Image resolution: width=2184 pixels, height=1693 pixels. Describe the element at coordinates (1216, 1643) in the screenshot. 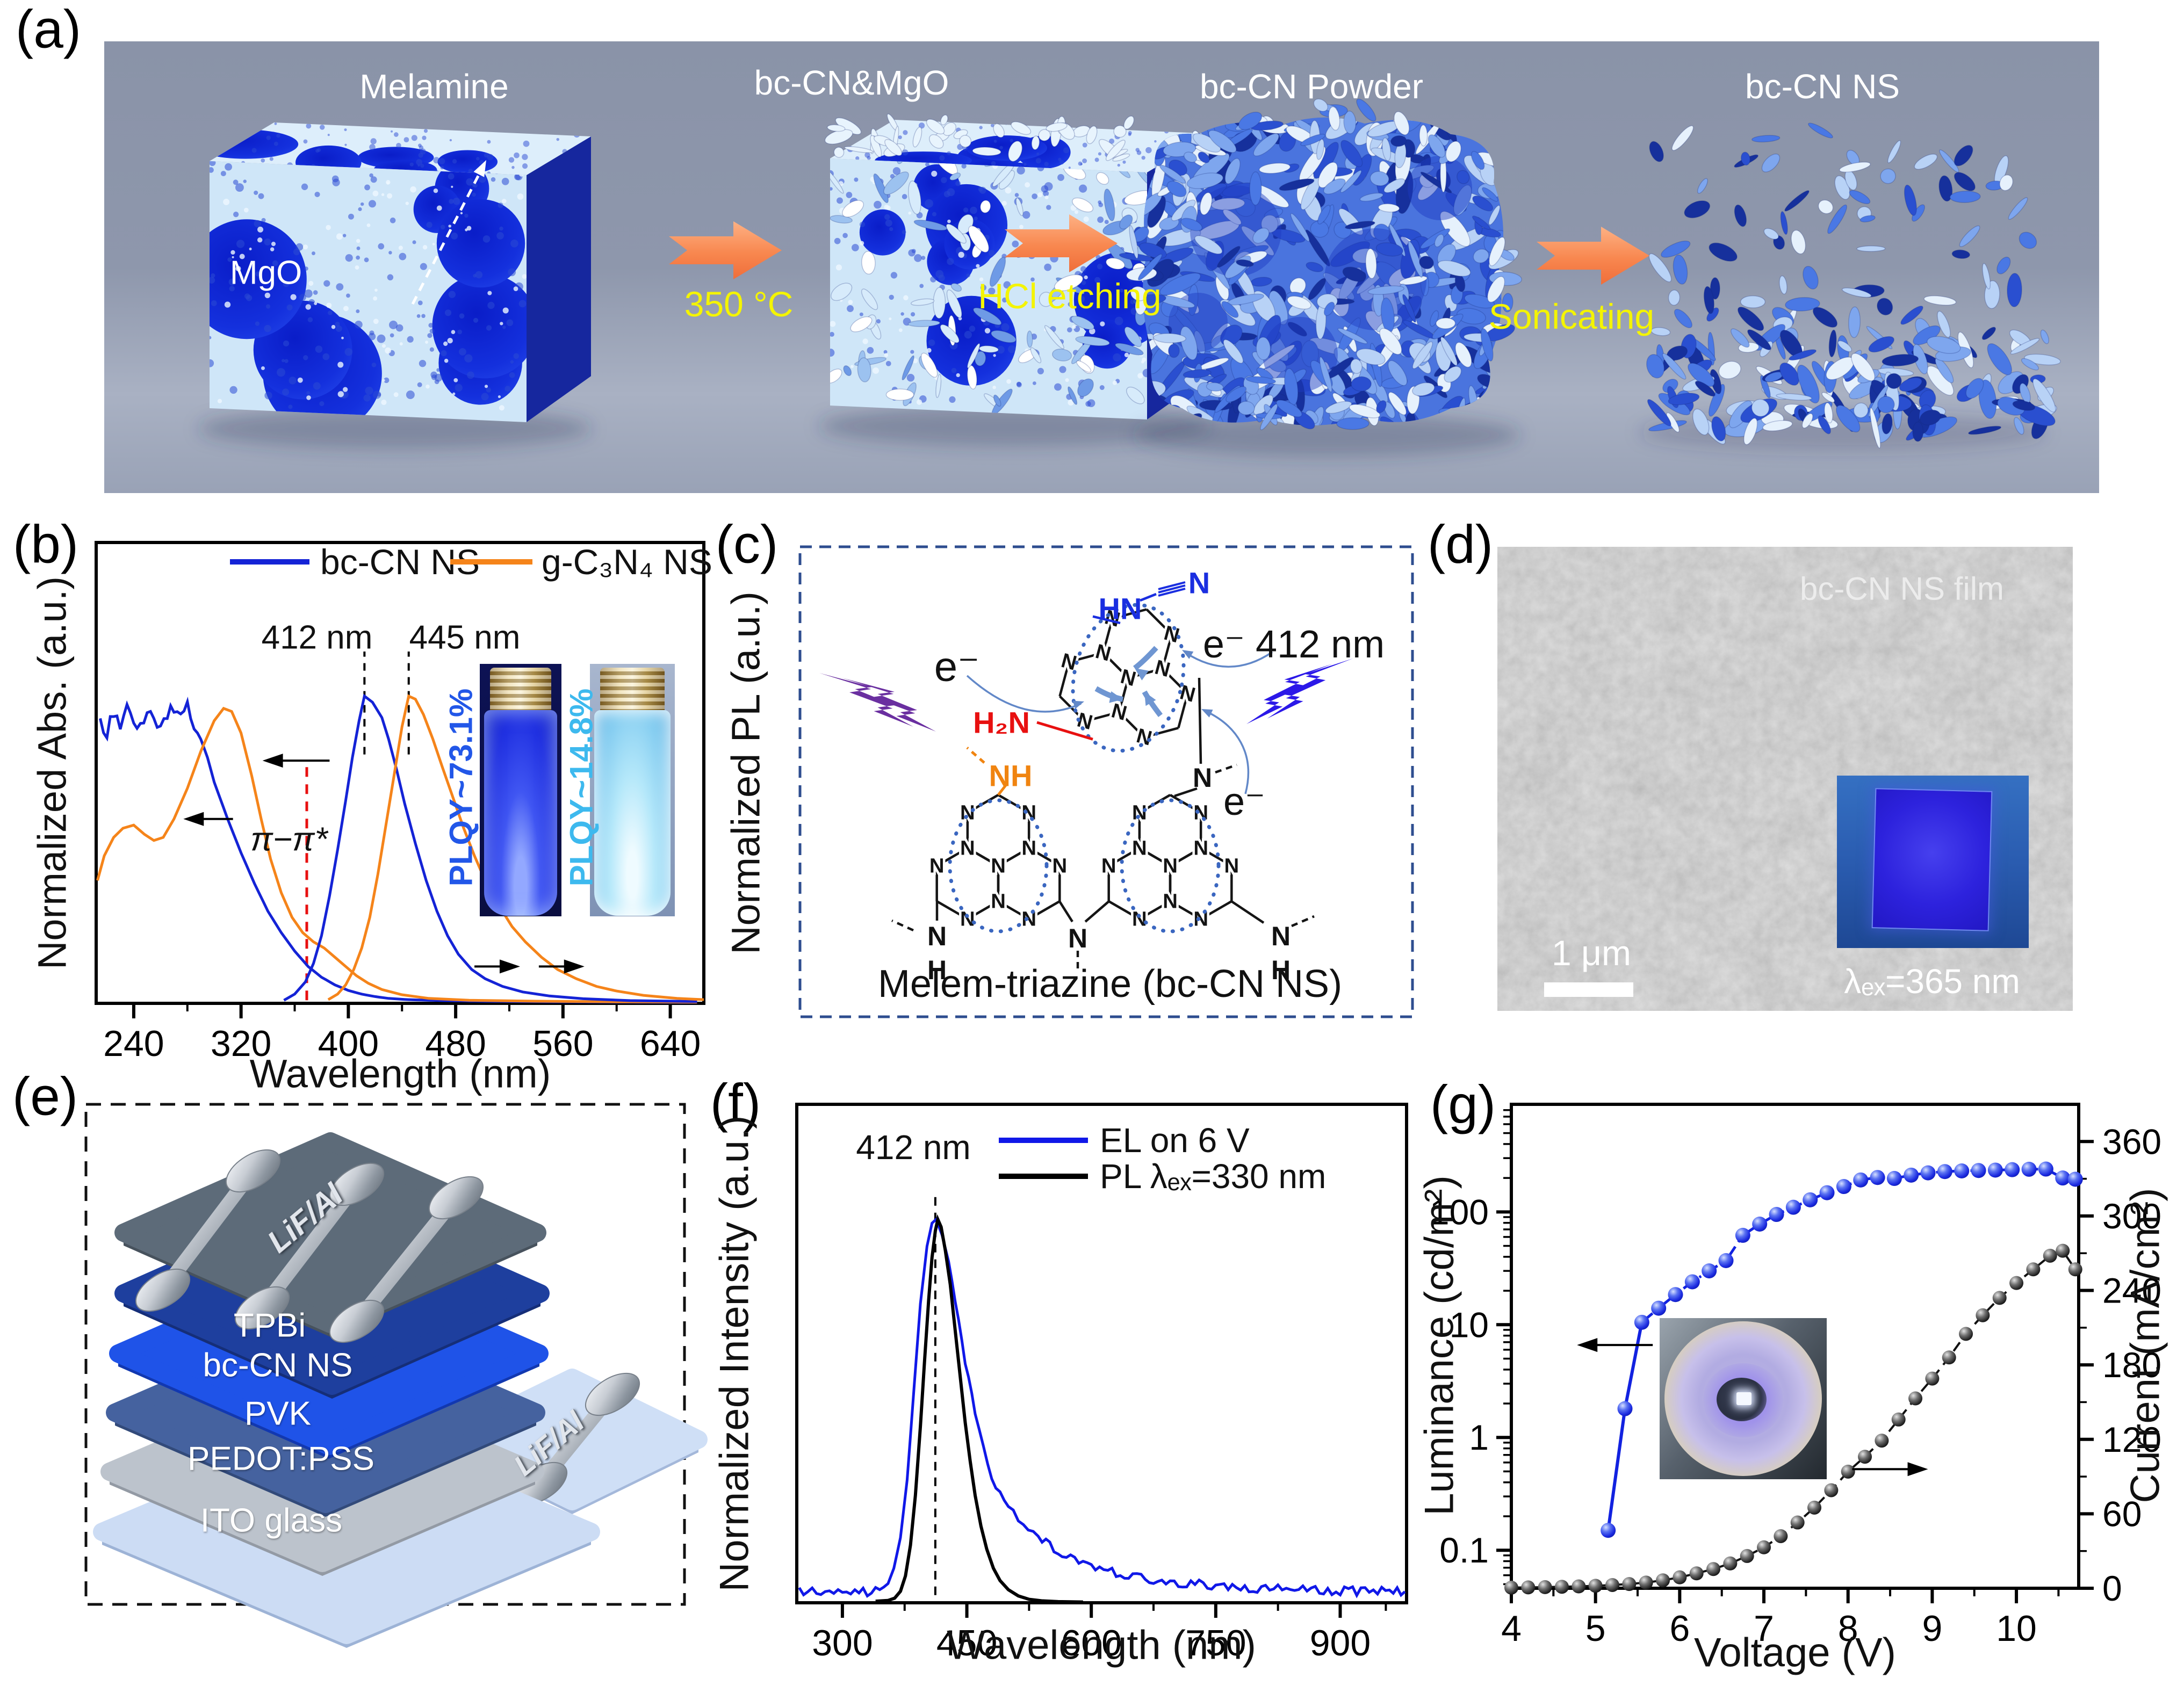

I see `svg-text: 750` at that location.